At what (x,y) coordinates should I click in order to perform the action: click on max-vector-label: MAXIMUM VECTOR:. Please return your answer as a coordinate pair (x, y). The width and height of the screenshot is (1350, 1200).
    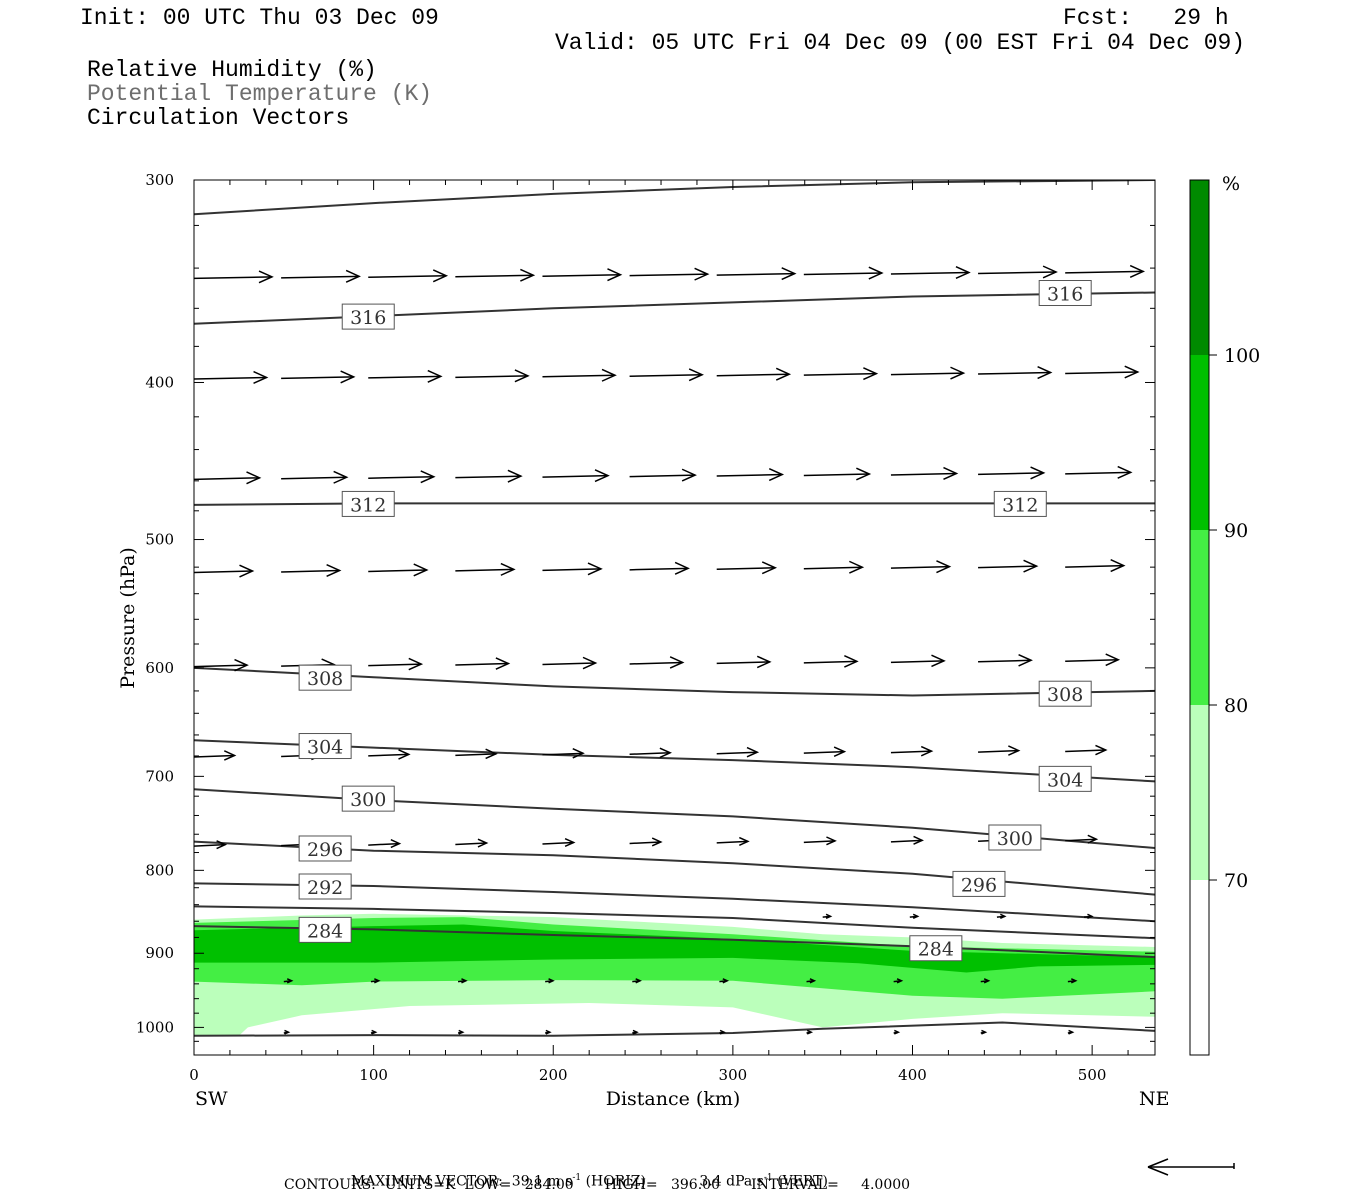
    Looking at the image, I should click on (426, 1181).